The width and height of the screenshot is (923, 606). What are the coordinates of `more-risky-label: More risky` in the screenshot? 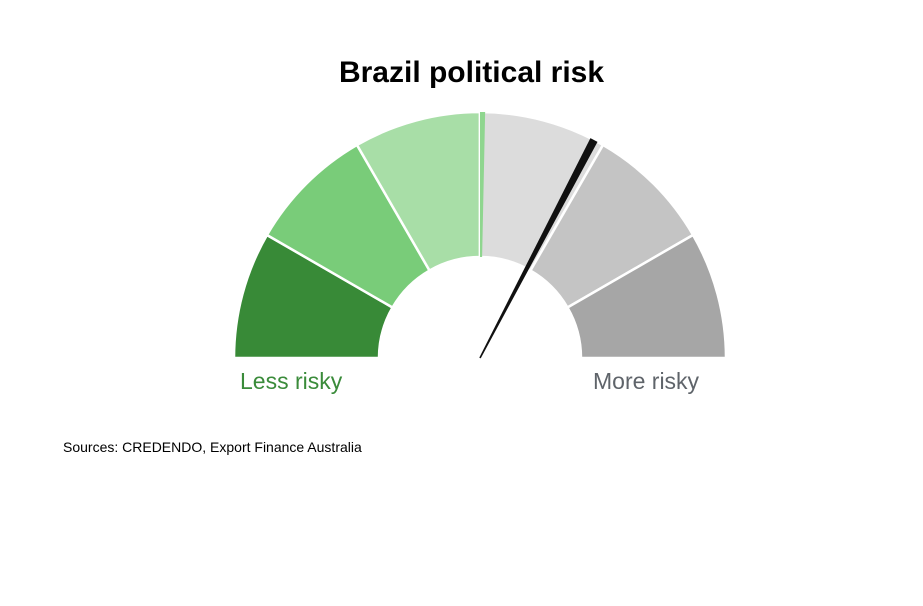 It's located at (646, 381).